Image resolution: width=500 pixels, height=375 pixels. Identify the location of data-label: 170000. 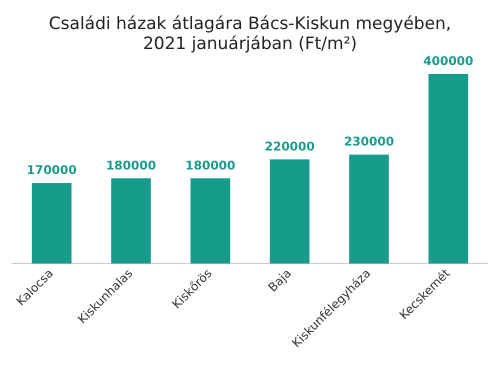
(51, 170).